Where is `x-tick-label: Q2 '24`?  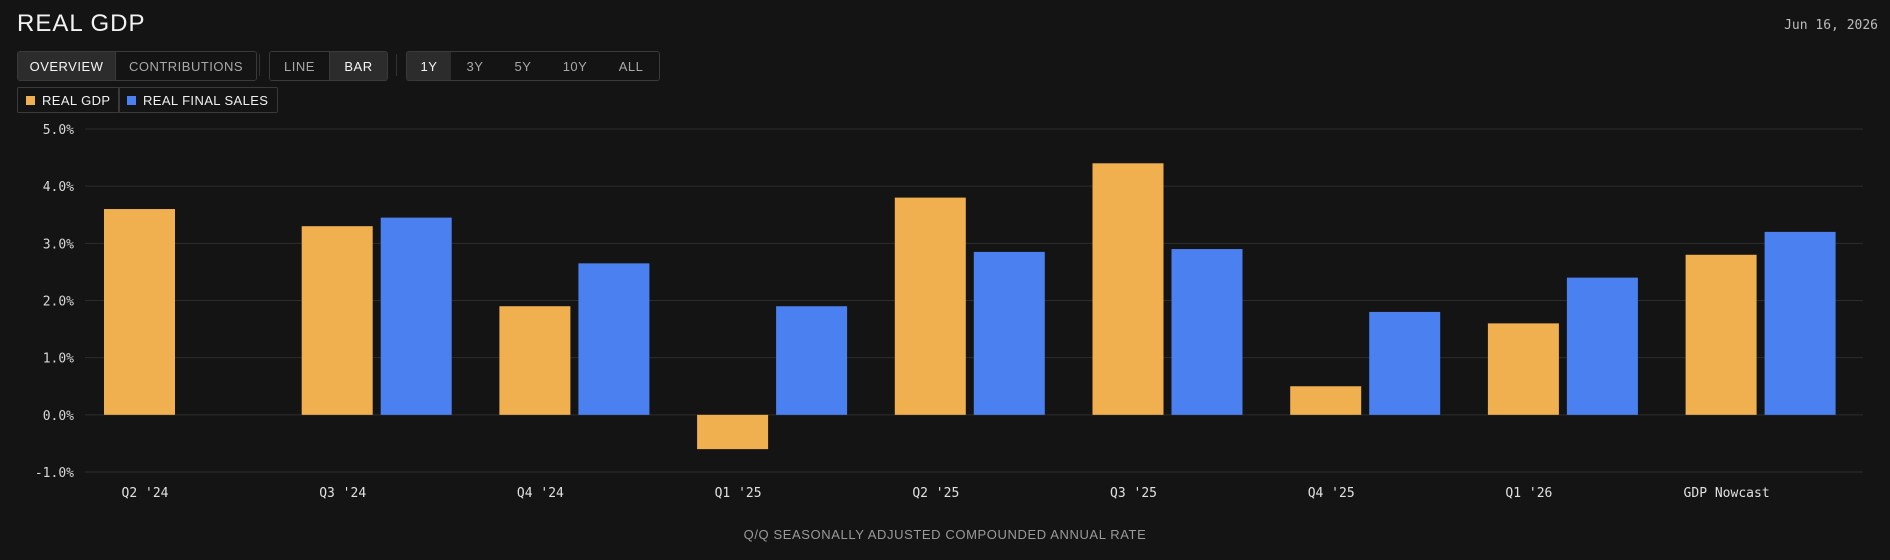 x-tick-label: Q2 '24 is located at coordinates (145, 493).